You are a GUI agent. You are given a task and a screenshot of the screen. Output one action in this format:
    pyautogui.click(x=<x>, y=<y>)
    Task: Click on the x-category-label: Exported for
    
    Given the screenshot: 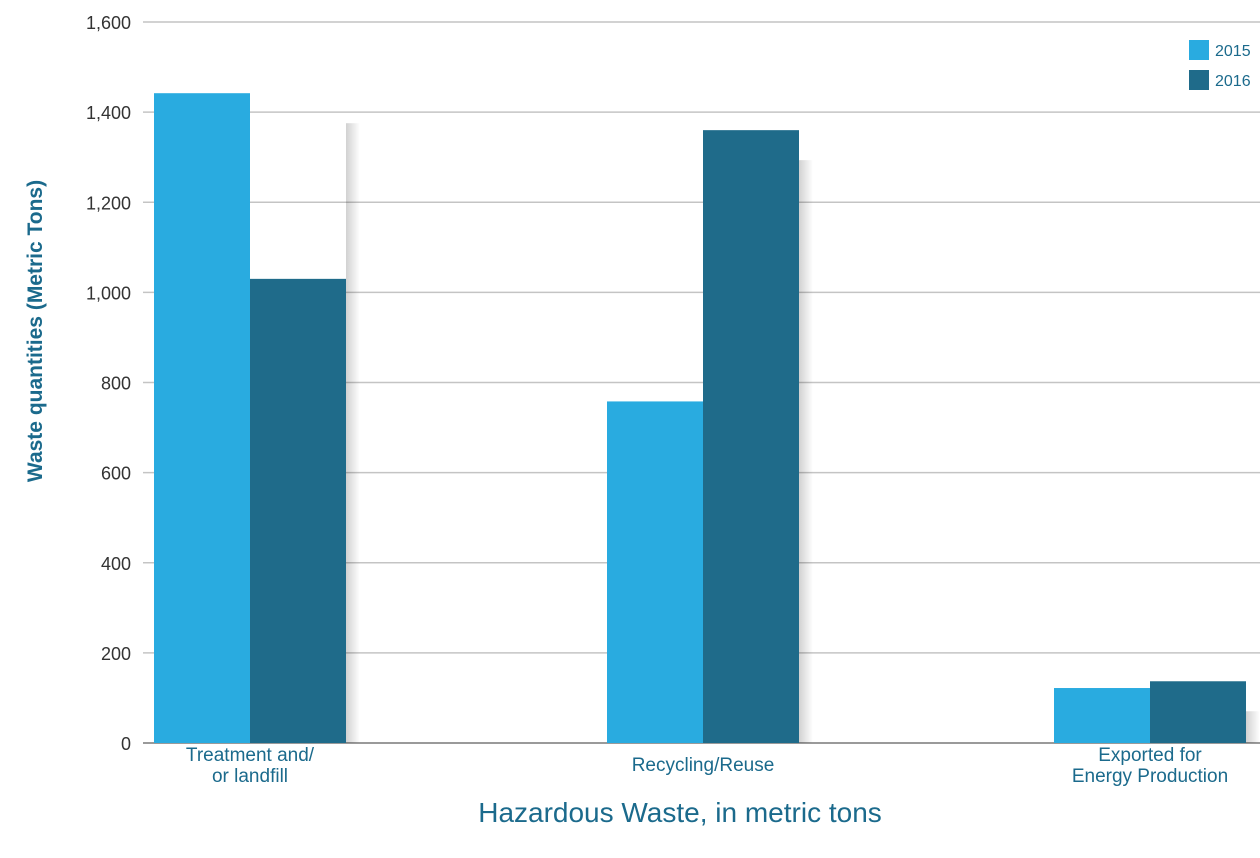 What is the action you would take?
    pyautogui.click(x=1150, y=755)
    